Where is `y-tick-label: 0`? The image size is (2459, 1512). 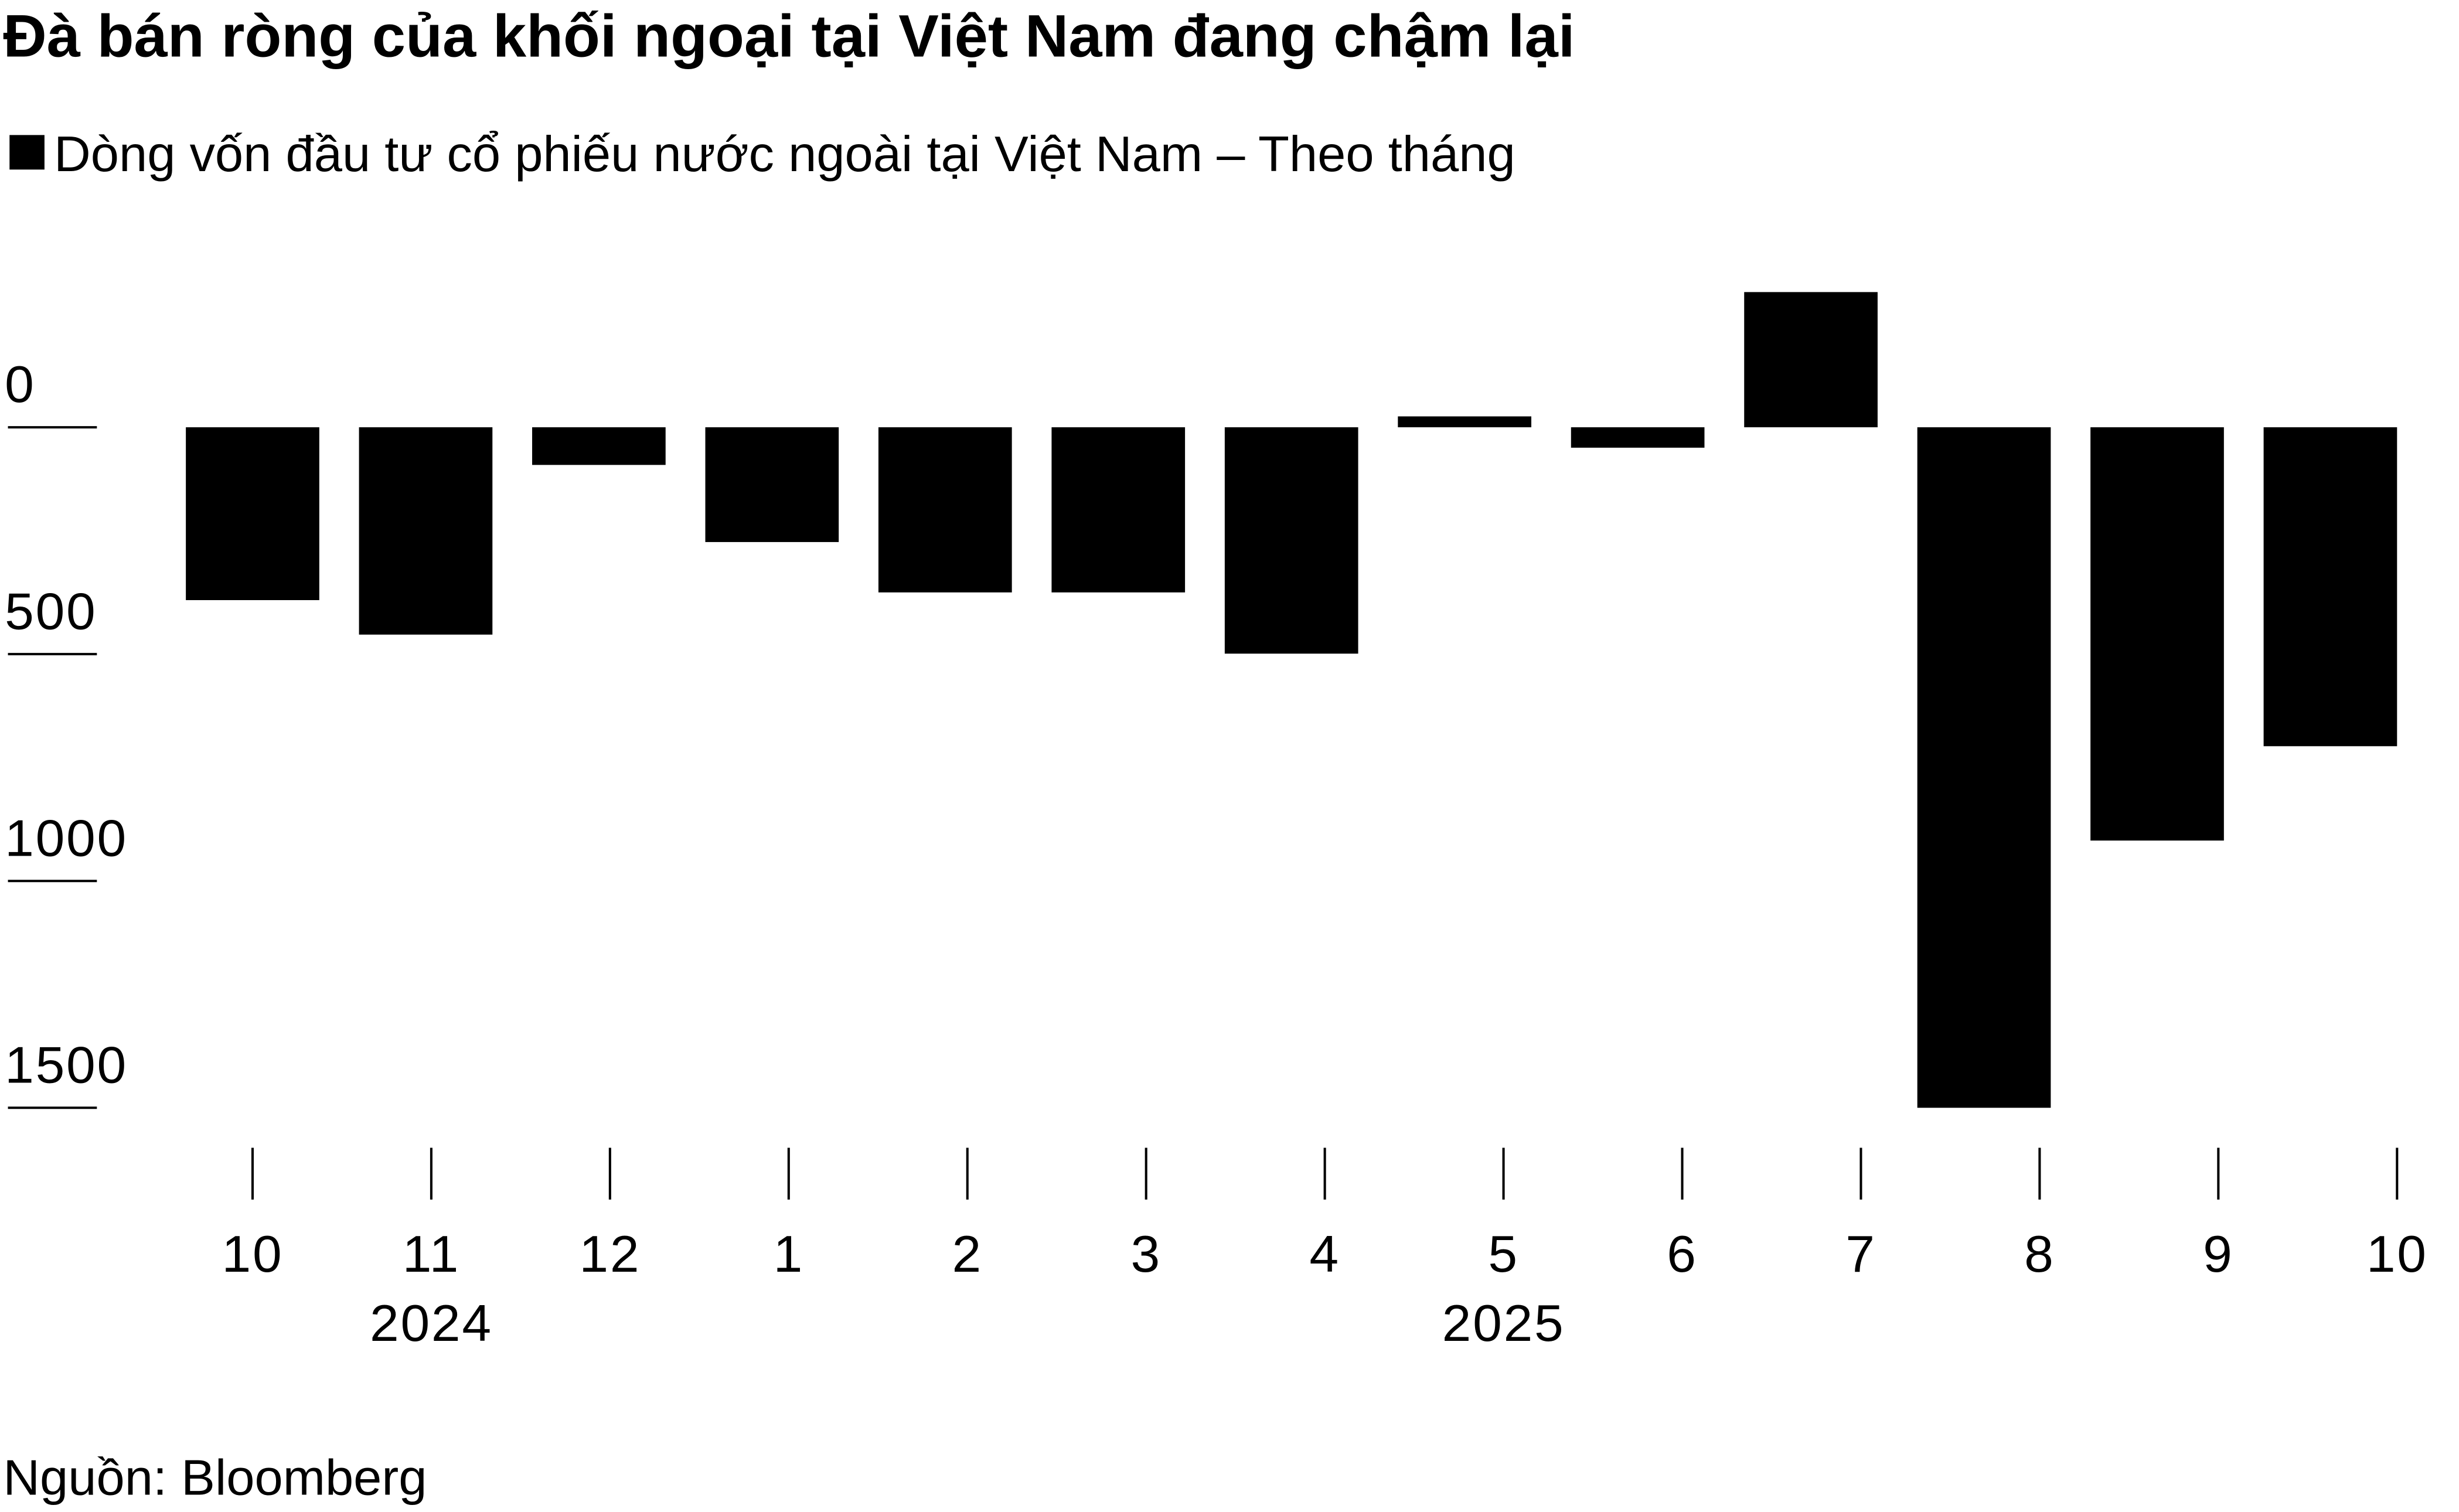 y-tick-label: 0 is located at coordinates (20, 384).